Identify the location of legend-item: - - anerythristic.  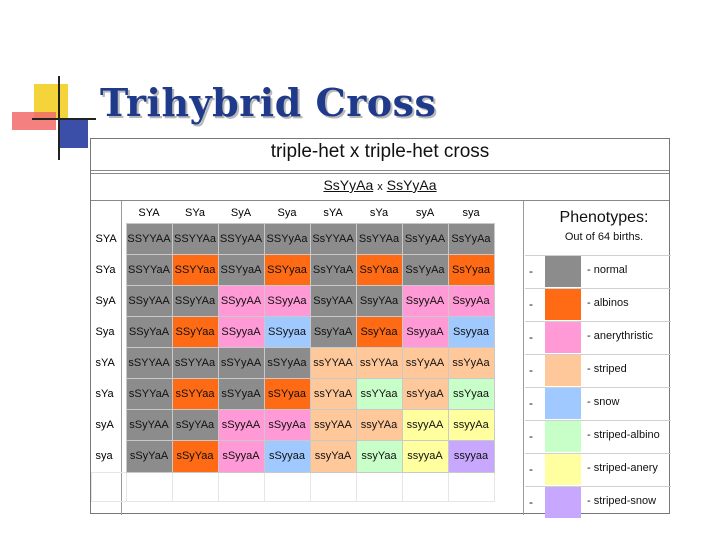
(598, 337).